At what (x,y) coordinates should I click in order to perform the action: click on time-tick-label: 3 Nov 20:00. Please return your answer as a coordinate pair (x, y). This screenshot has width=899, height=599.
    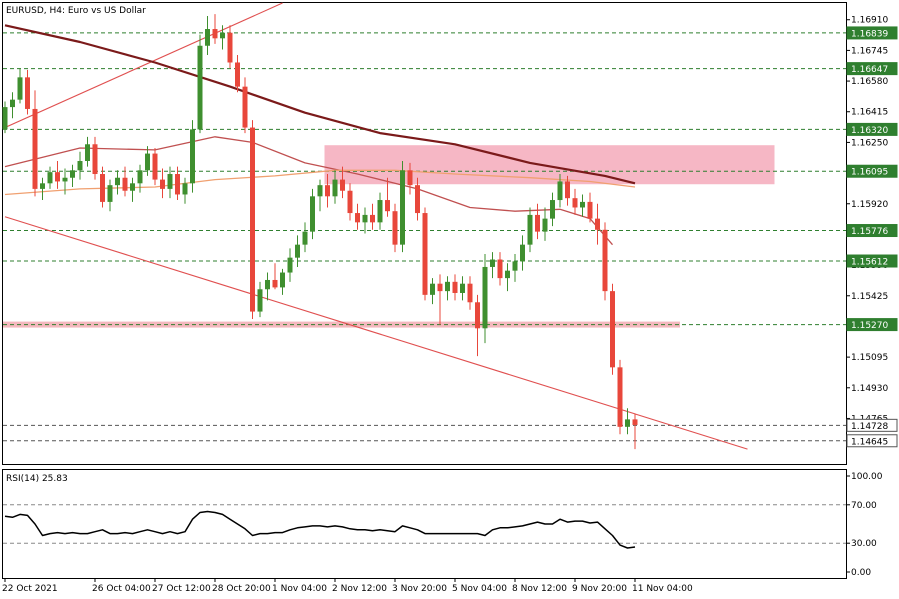
    Looking at the image, I should click on (419, 589).